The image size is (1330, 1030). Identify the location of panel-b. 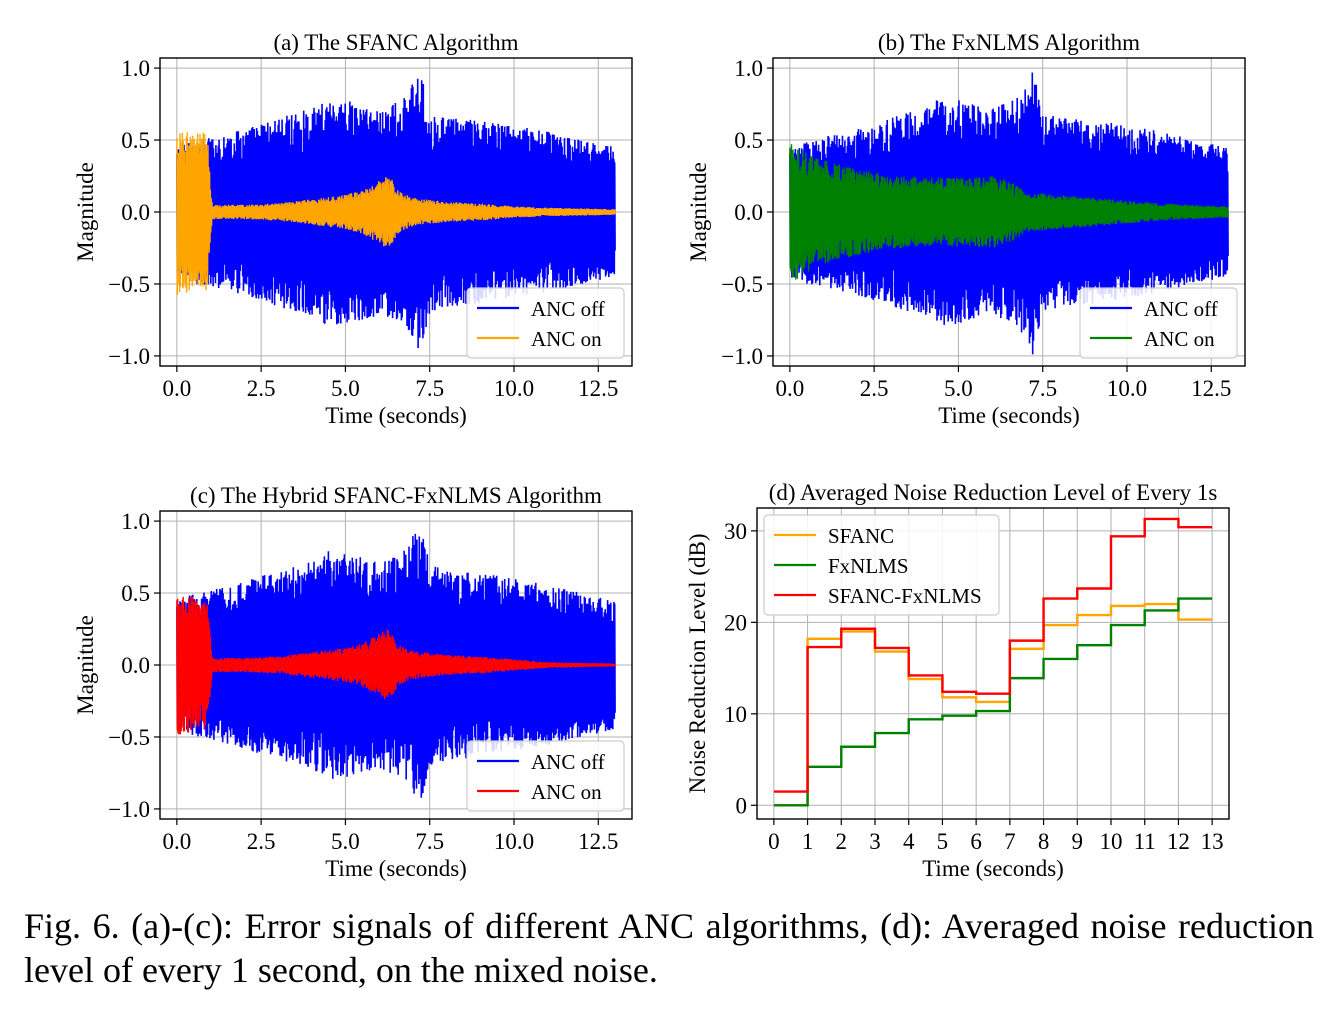
(1006, 214).